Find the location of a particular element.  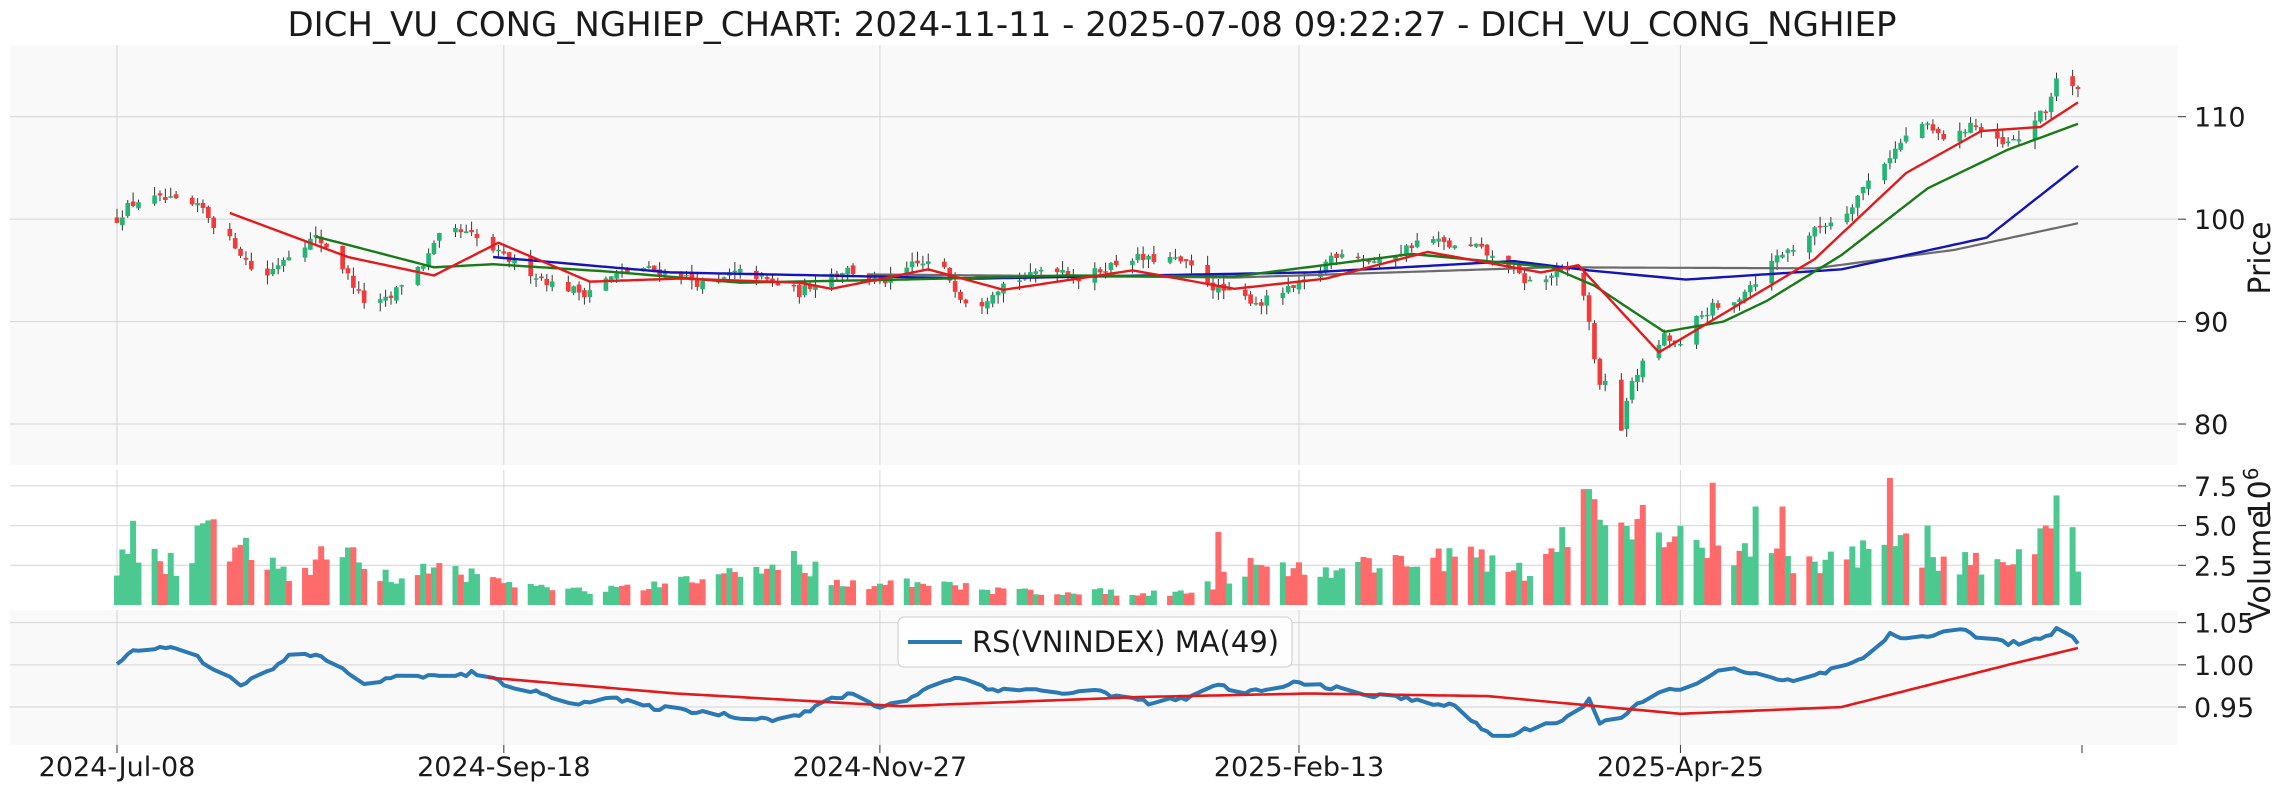

x-tick-label: 2025-Apr-25 is located at coordinates (1680, 767).